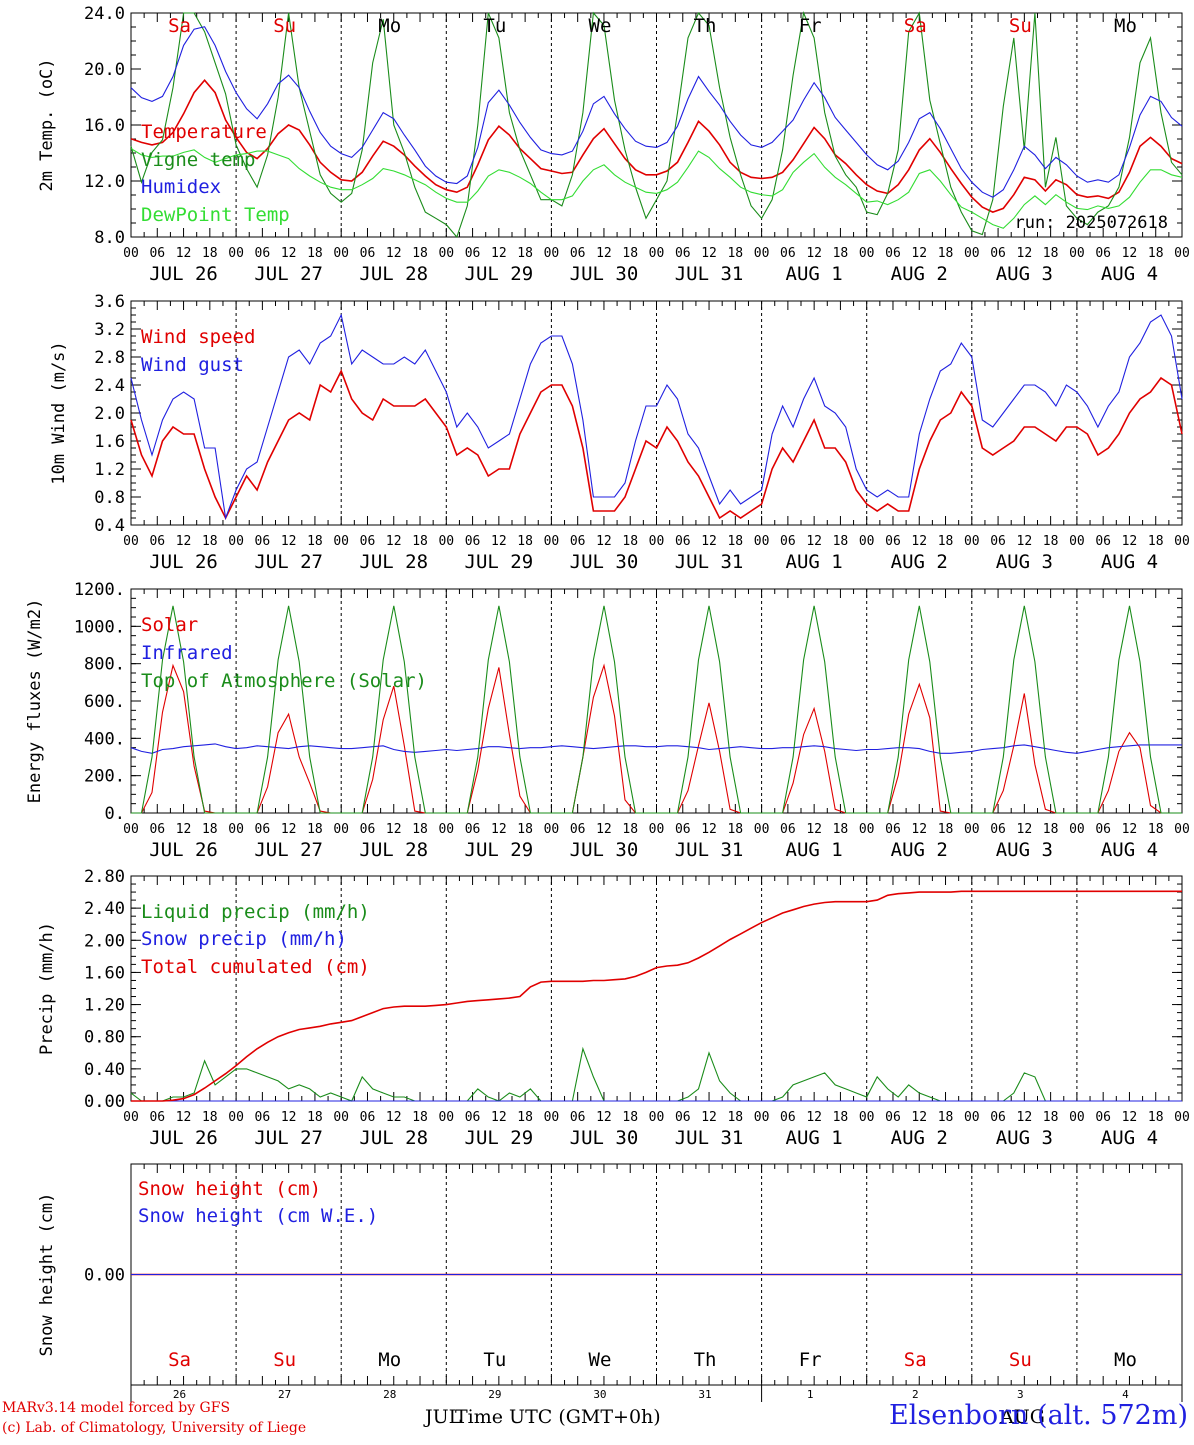 The height and width of the screenshot is (1445, 1194). What do you see at coordinates (494, 26) in the screenshot?
I see `day-name-top: Tu` at bounding box center [494, 26].